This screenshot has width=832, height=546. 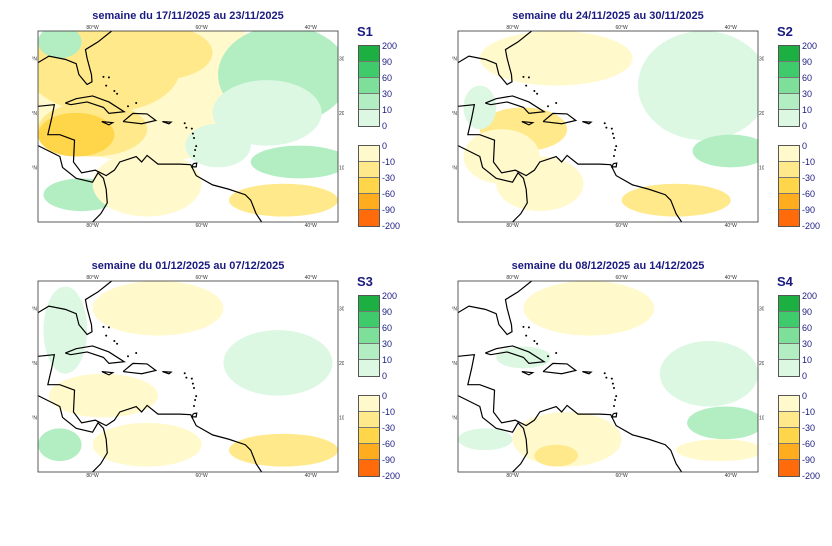 What do you see at coordinates (454, 418) in the screenshot?
I see `lat-label-left: 10°N` at bounding box center [454, 418].